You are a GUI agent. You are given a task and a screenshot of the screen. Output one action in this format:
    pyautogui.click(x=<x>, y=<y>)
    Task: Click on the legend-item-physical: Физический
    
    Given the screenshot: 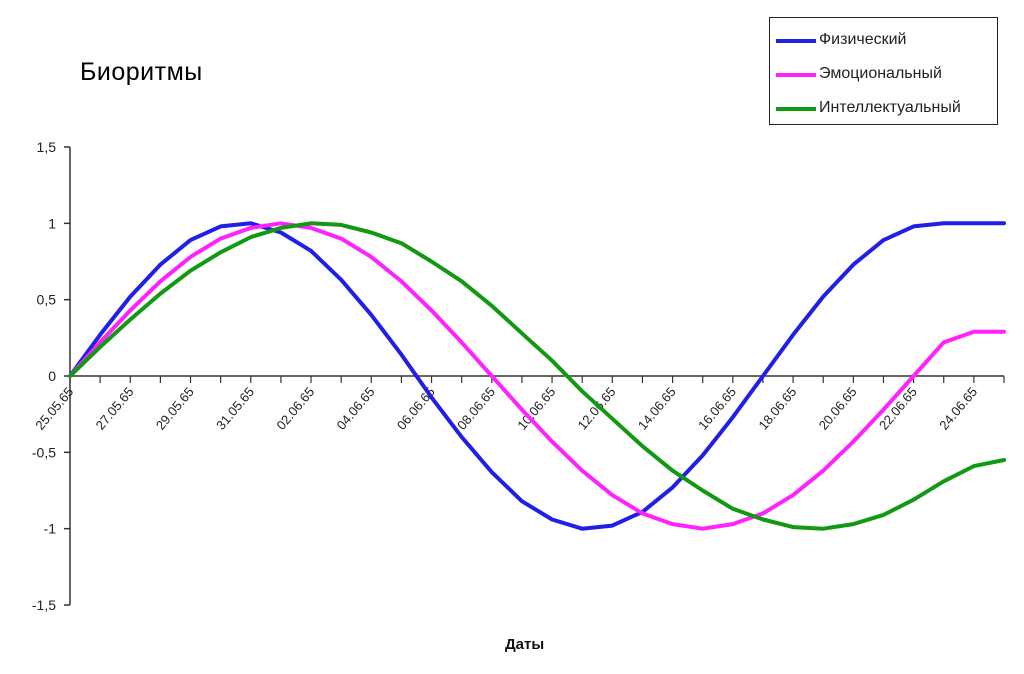 What is the action you would take?
    pyautogui.click(x=883, y=40)
    